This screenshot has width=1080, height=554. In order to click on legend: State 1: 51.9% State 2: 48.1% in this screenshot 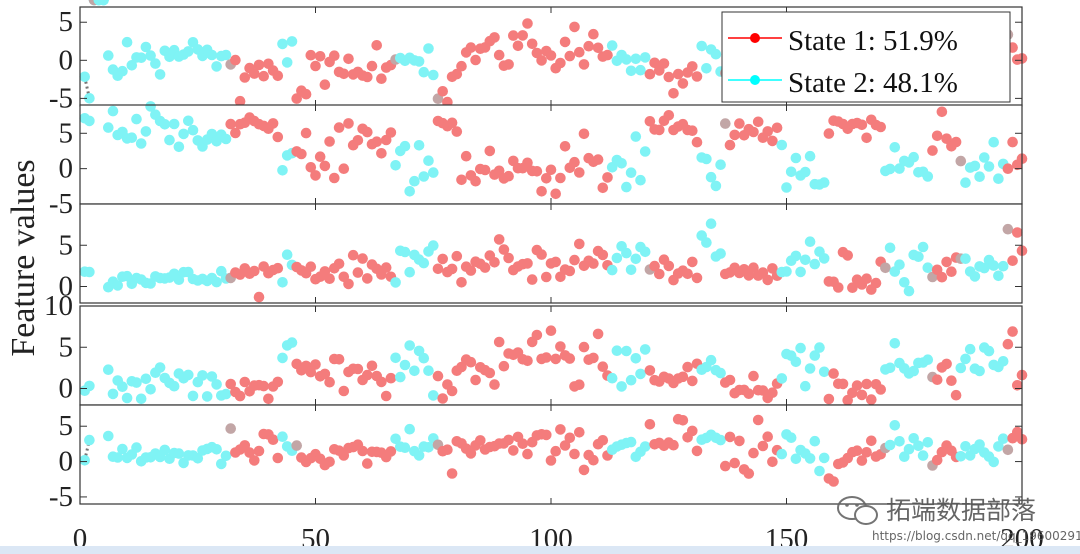, I will do `click(866, 57)`.